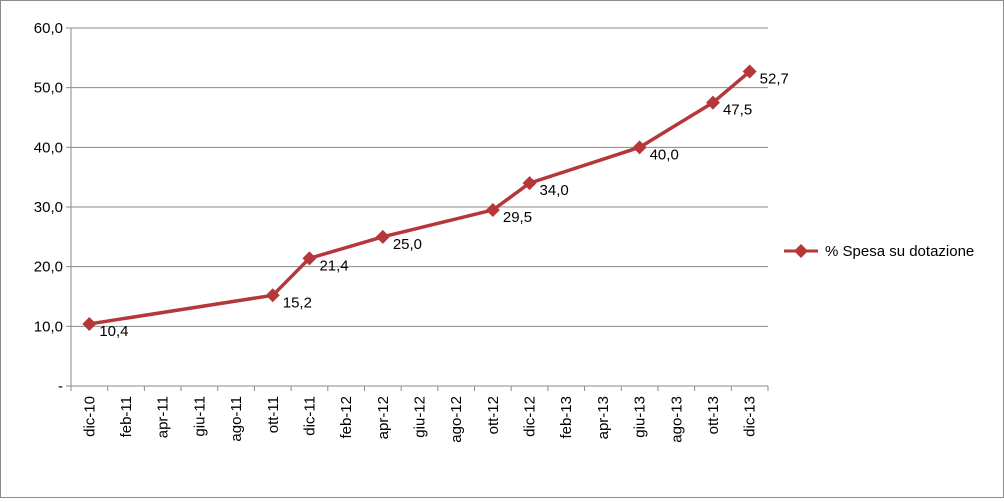  I want to click on x-tick-label: feb-12, so click(346, 417).